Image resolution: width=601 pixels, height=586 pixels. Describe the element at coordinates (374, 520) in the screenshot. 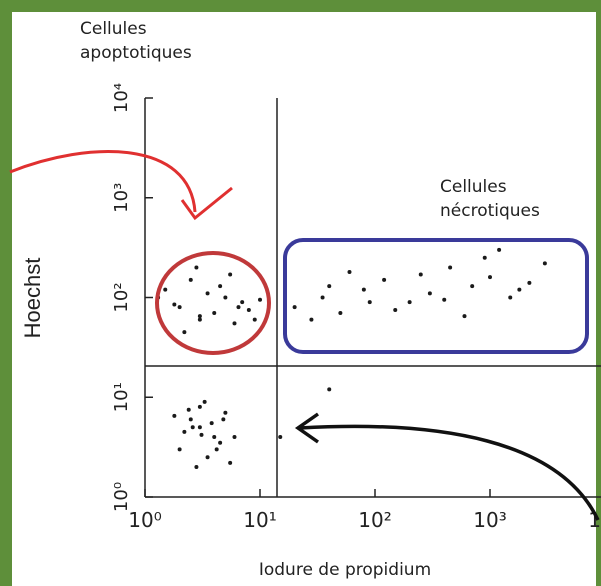

I see `x-tick-label: 10²` at that location.